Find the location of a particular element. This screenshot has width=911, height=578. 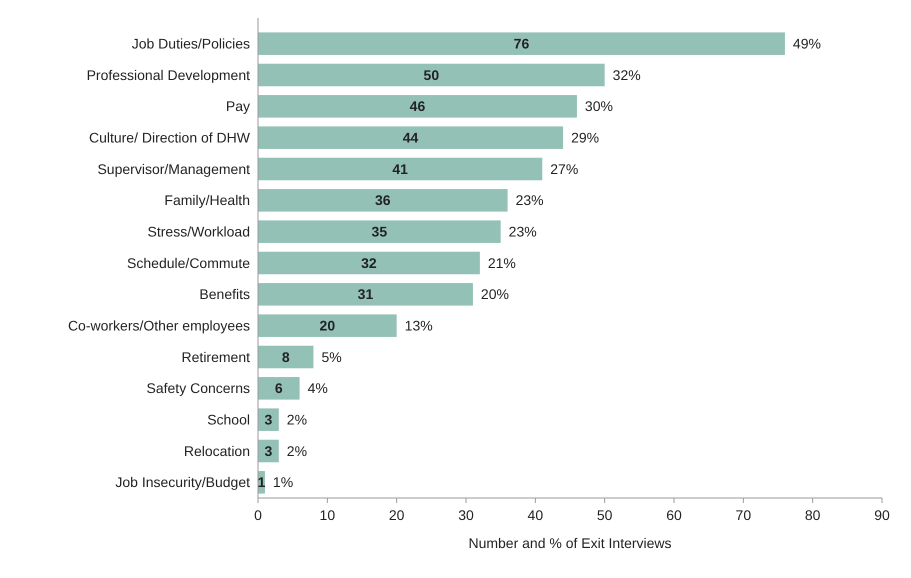

annotation: 49% is located at coordinates (806, 44).